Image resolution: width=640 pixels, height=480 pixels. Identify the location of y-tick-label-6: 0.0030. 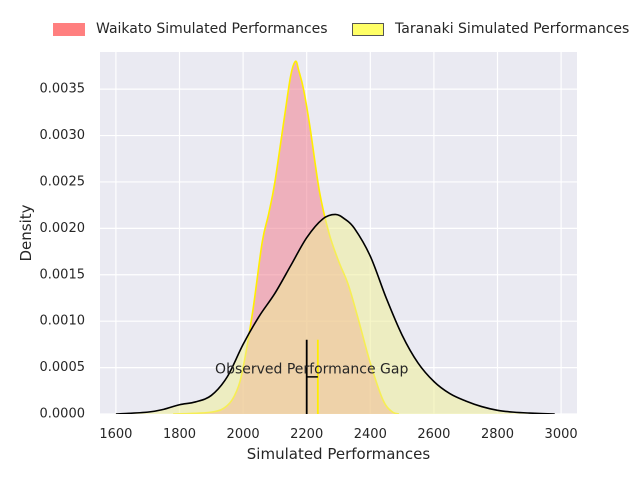
(63, 135).